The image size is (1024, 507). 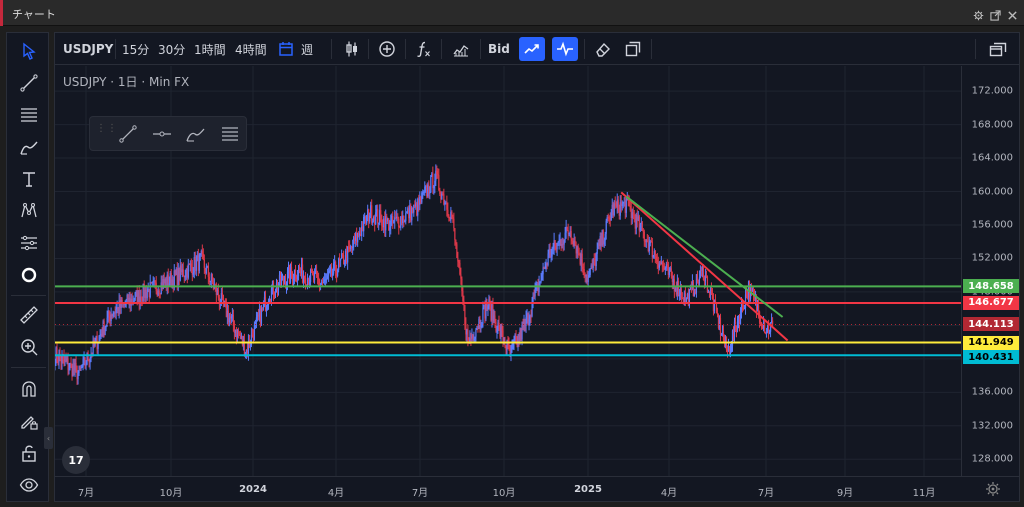 I want to click on pulse-chart-button, so click(x=565, y=49).